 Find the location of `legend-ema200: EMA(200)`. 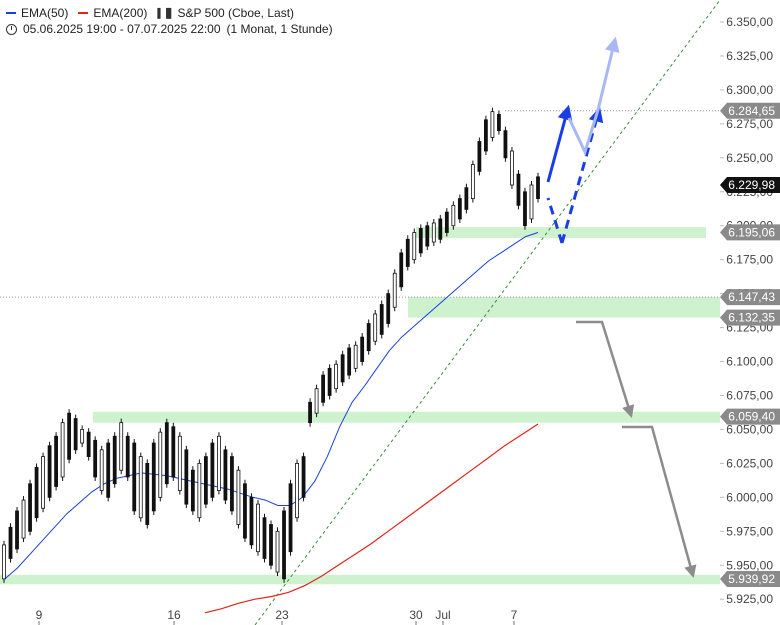

legend-ema200: EMA(200) is located at coordinates (112, 13).